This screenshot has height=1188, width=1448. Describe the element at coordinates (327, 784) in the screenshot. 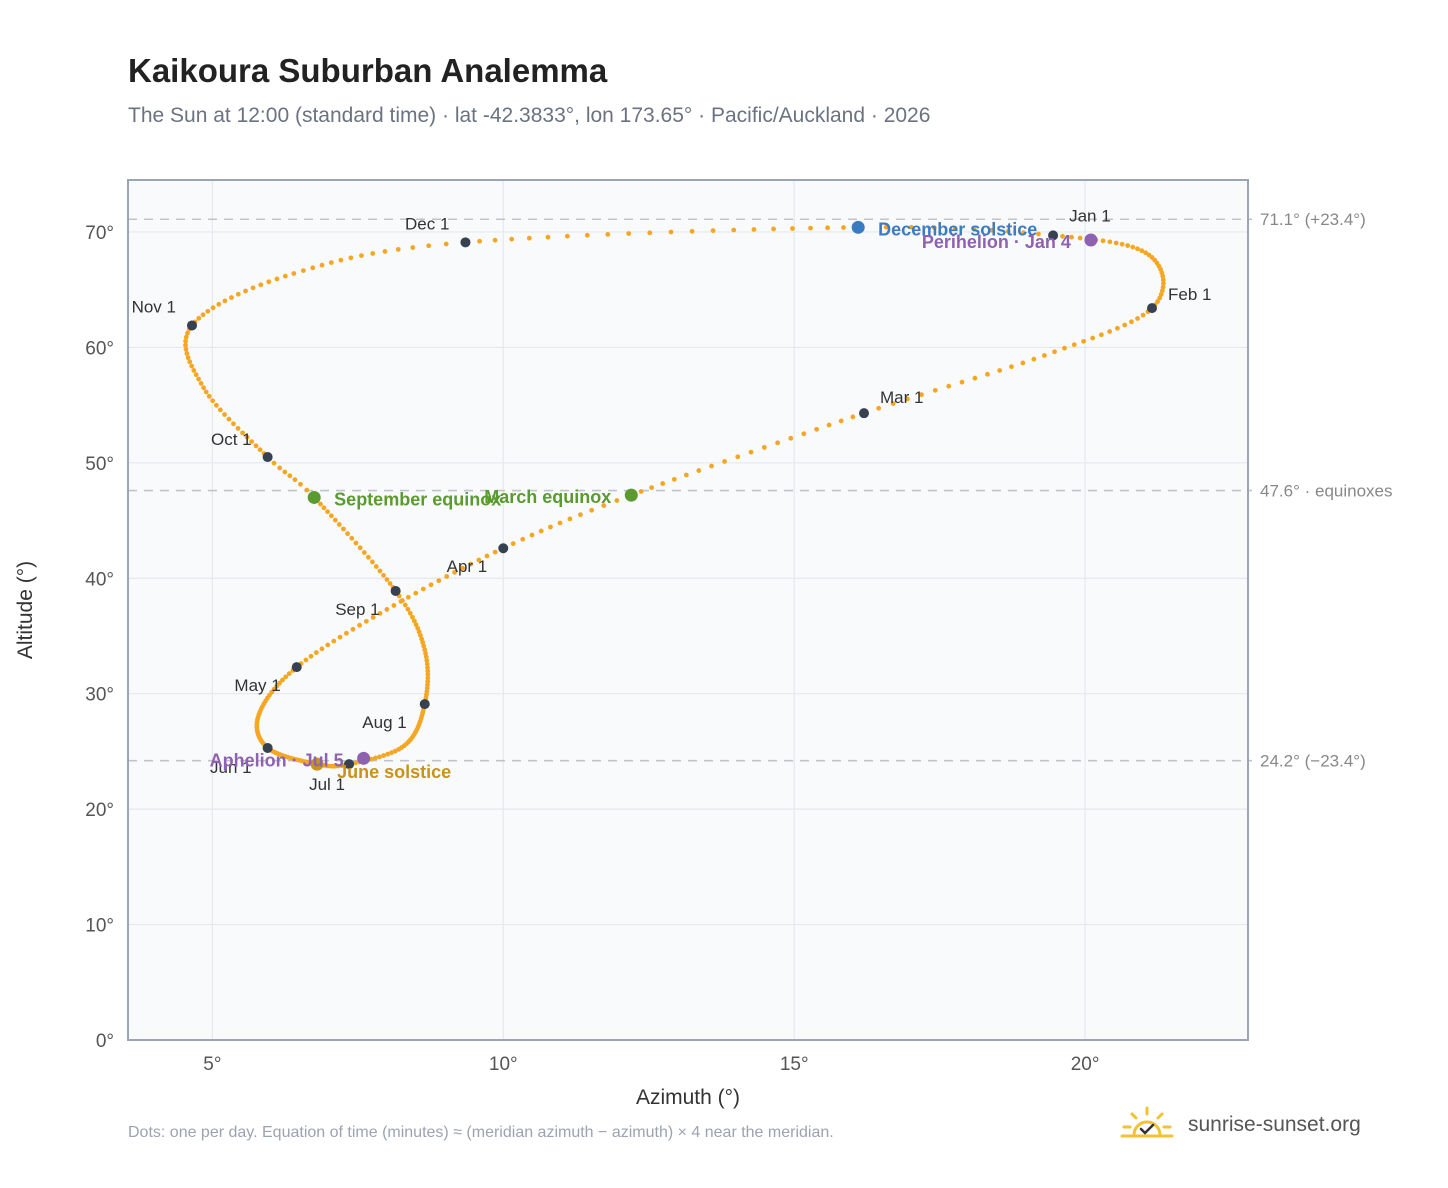

I see `month-marker-label: Jul 1` at that location.